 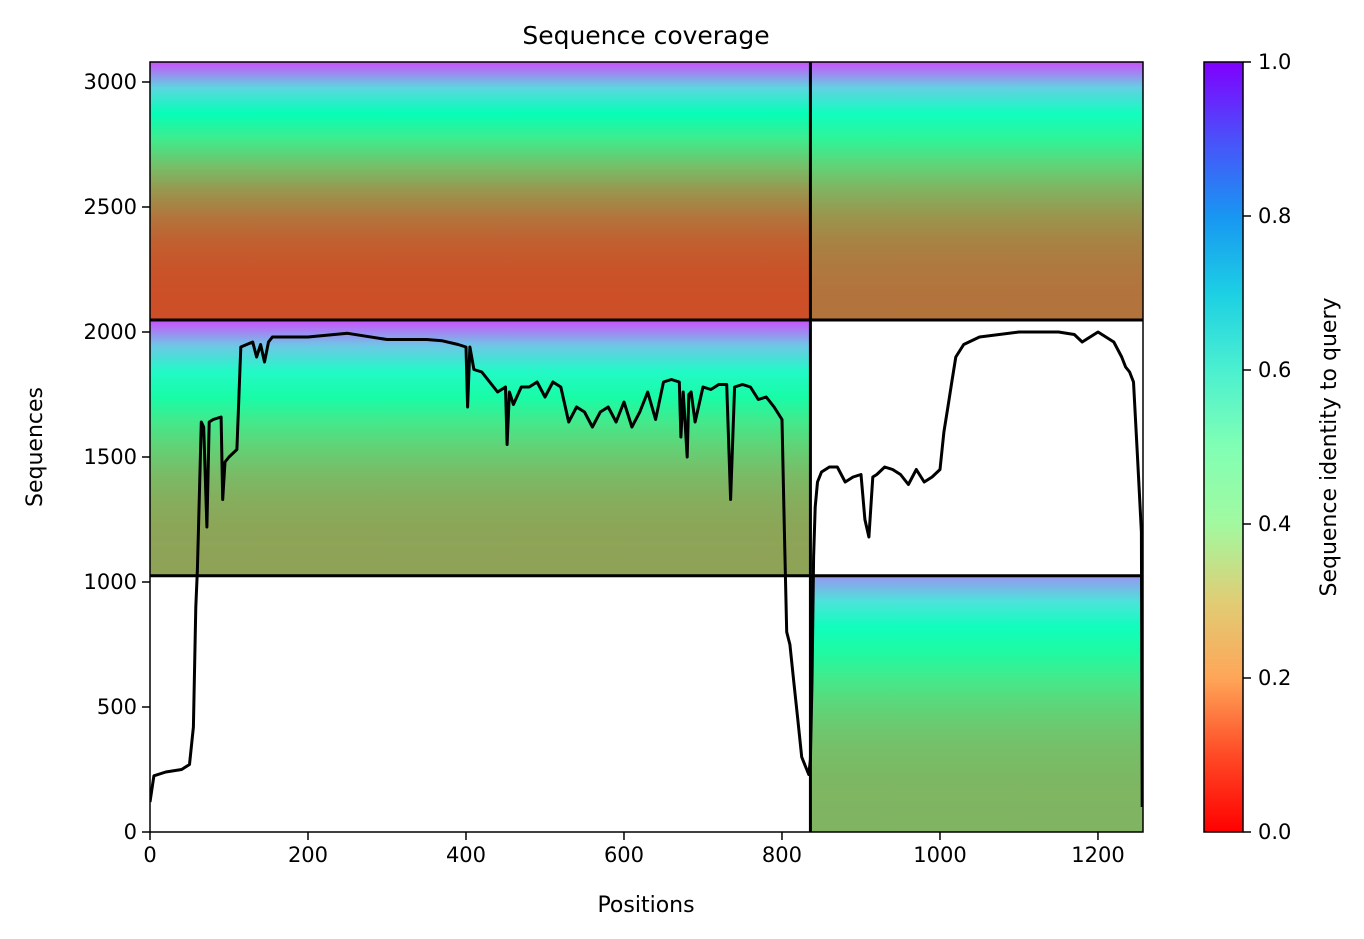 I want to click on x-axis-label: Positions, so click(x=645, y=905).